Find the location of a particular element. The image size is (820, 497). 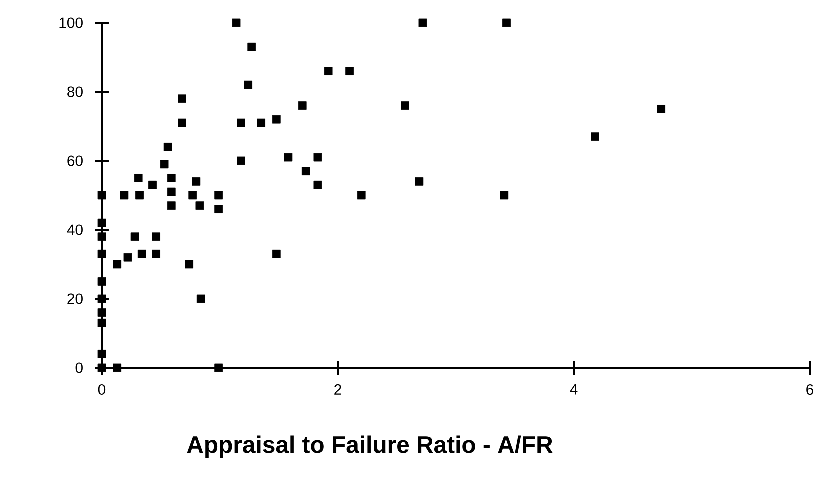

x-tick-label: 4 is located at coordinates (574, 389).